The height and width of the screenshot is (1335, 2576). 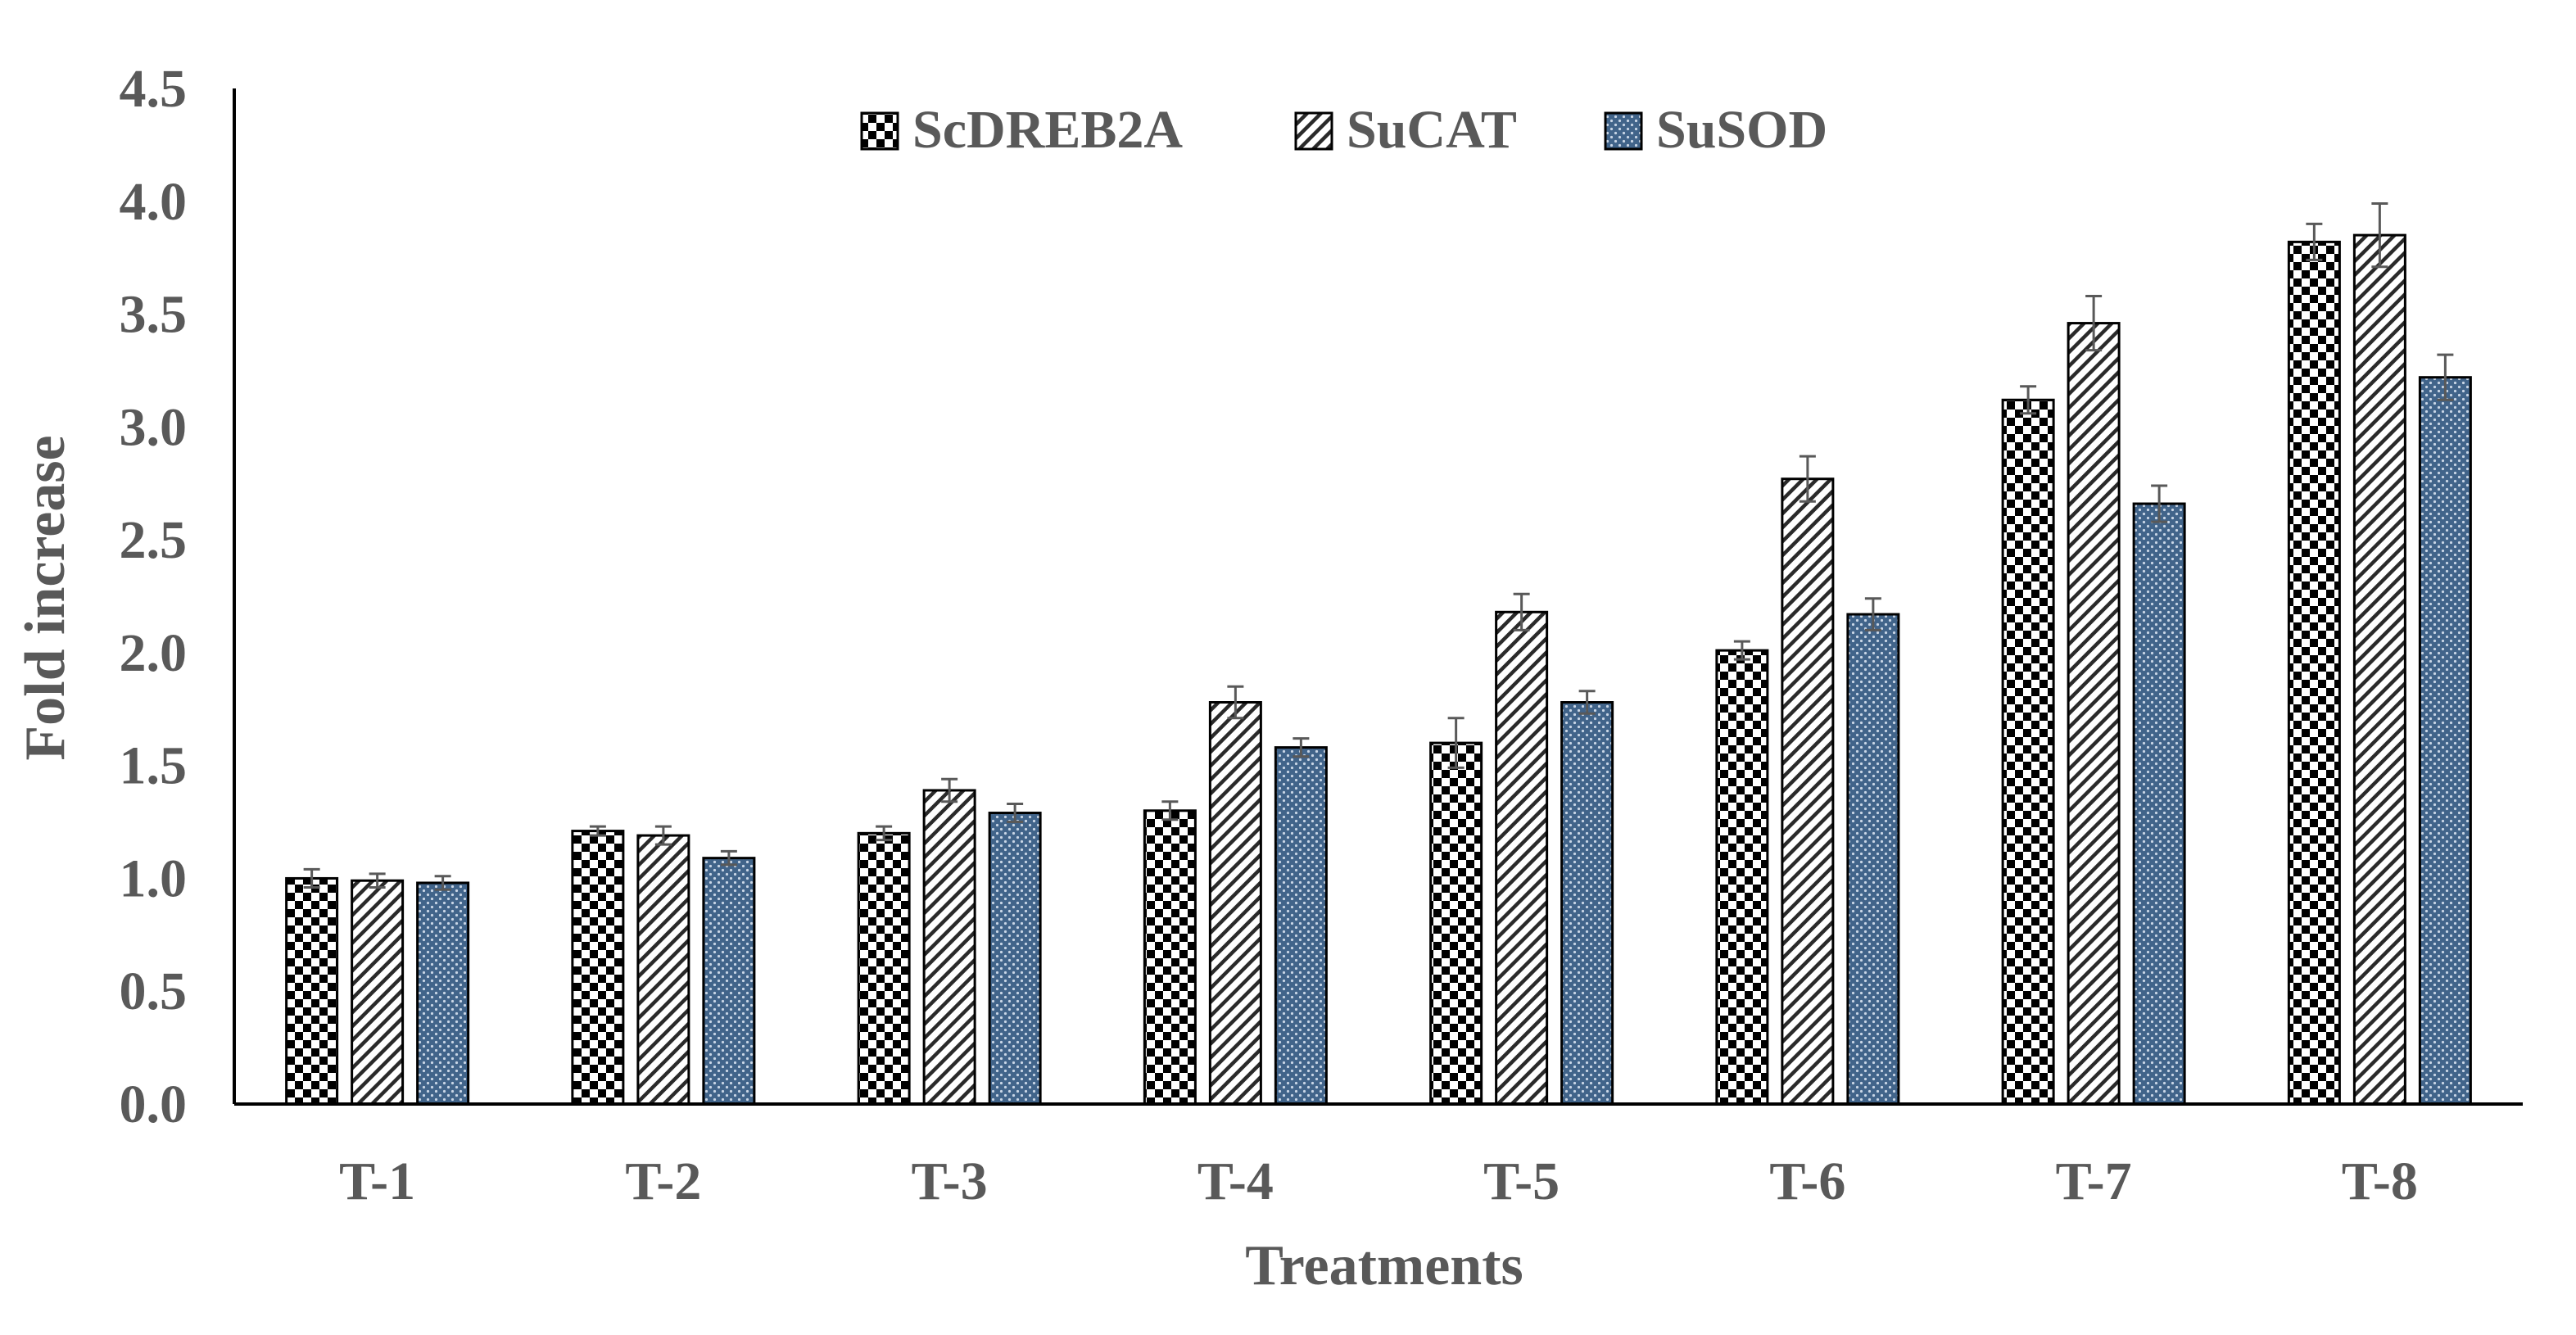 I want to click on y-tick-label: 0.0, so click(x=154, y=1104).